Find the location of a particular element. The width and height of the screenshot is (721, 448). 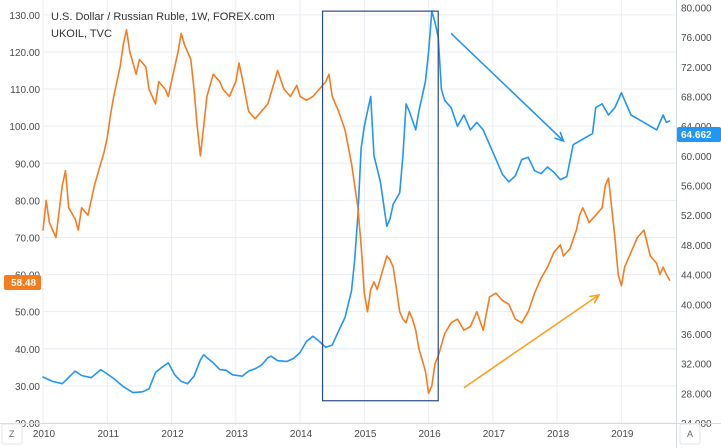

right-tick-label: 28.000 is located at coordinates (696, 394).